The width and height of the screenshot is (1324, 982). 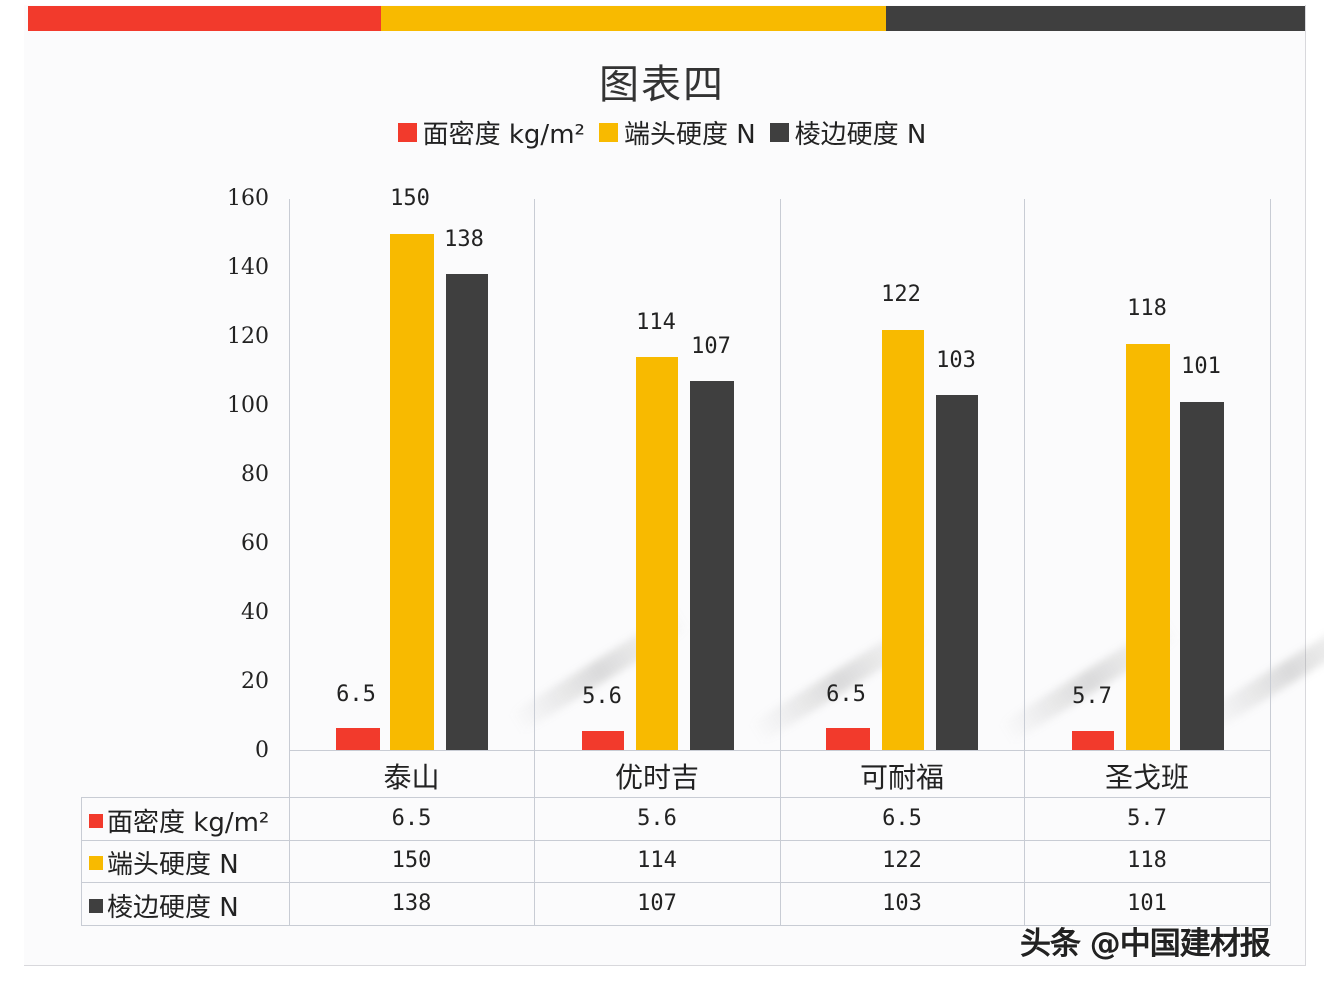 I want to click on data-label: 138, so click(x=464, y=239).